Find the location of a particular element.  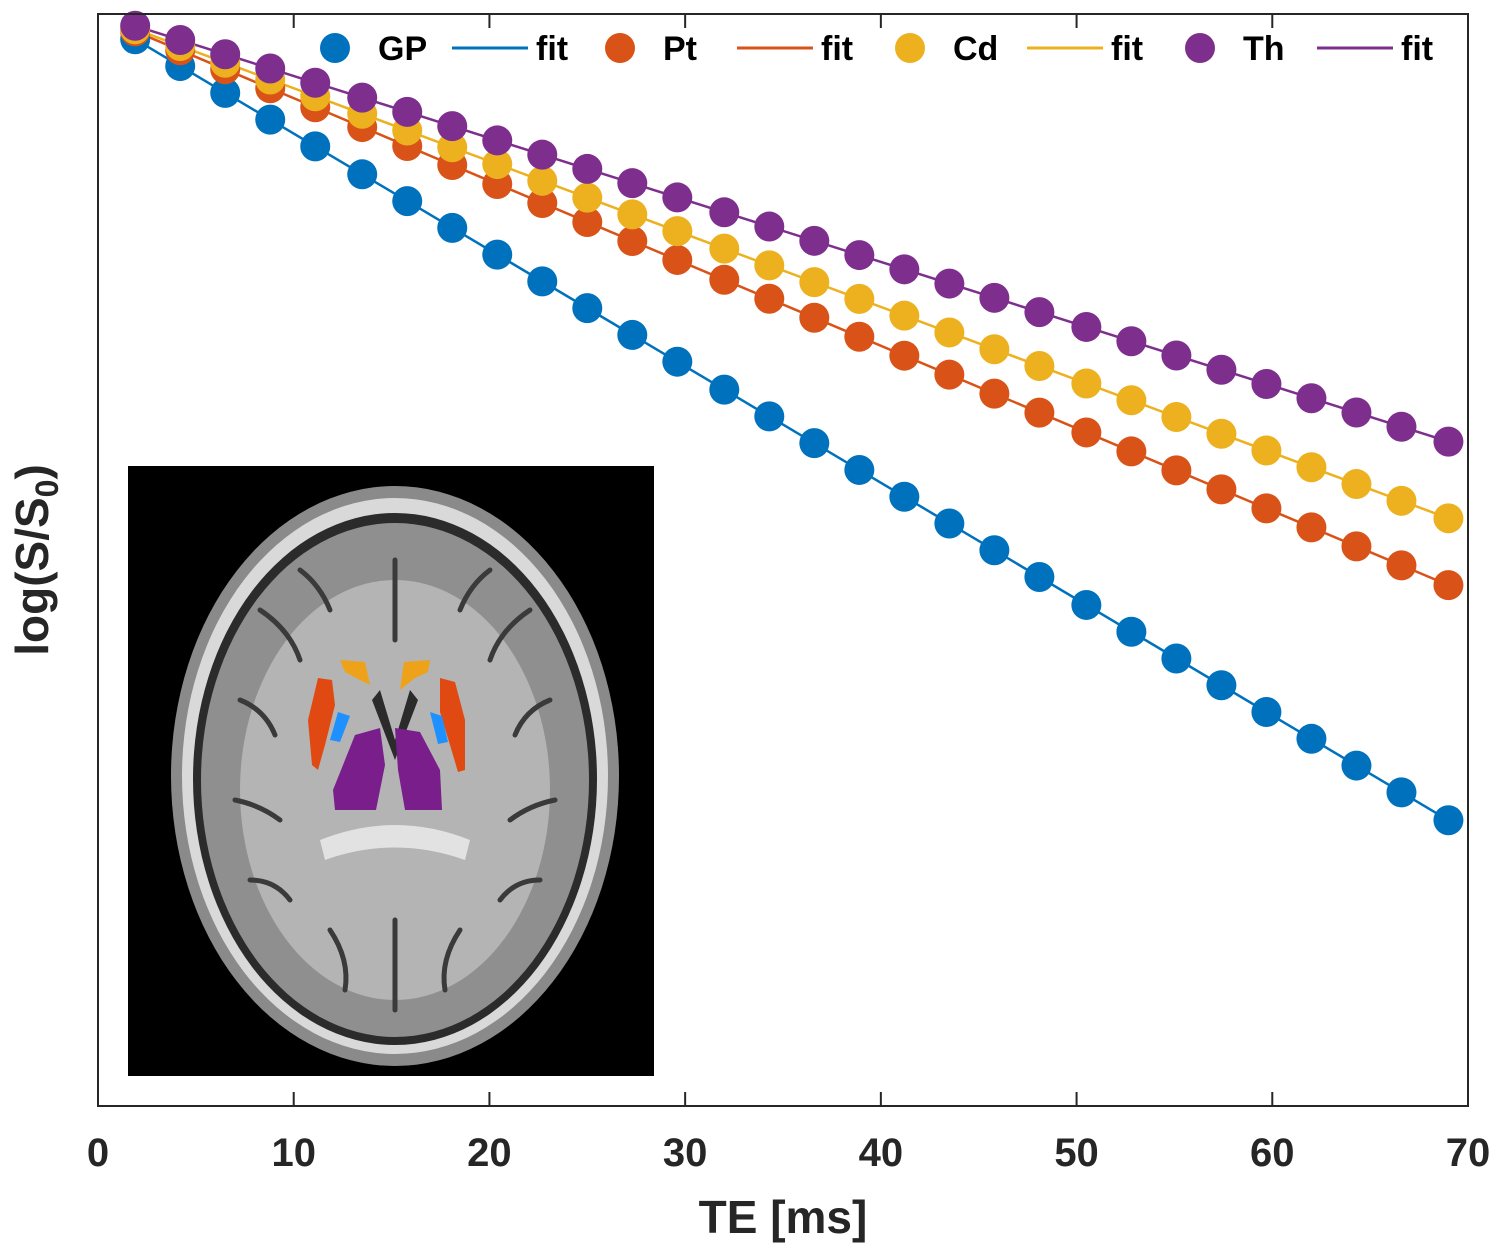

legend: GP fit Pt fit Cd fit Th fit is located at coordinates (876, 49).